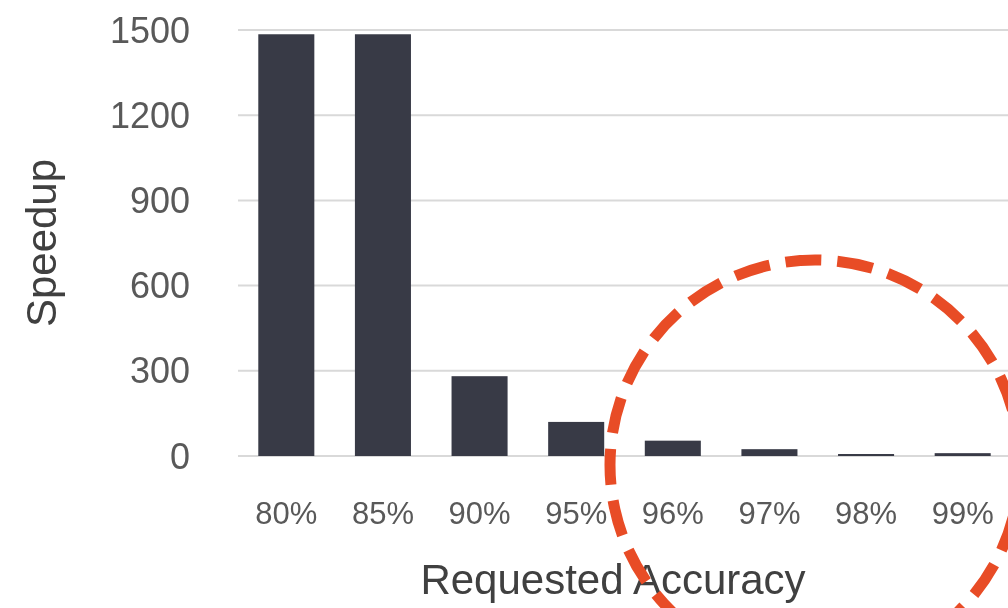  What do you see at coordinates (179, 456) in the screenshot?
I see `y-tick-label: 0` at bounding box center [179, 456].